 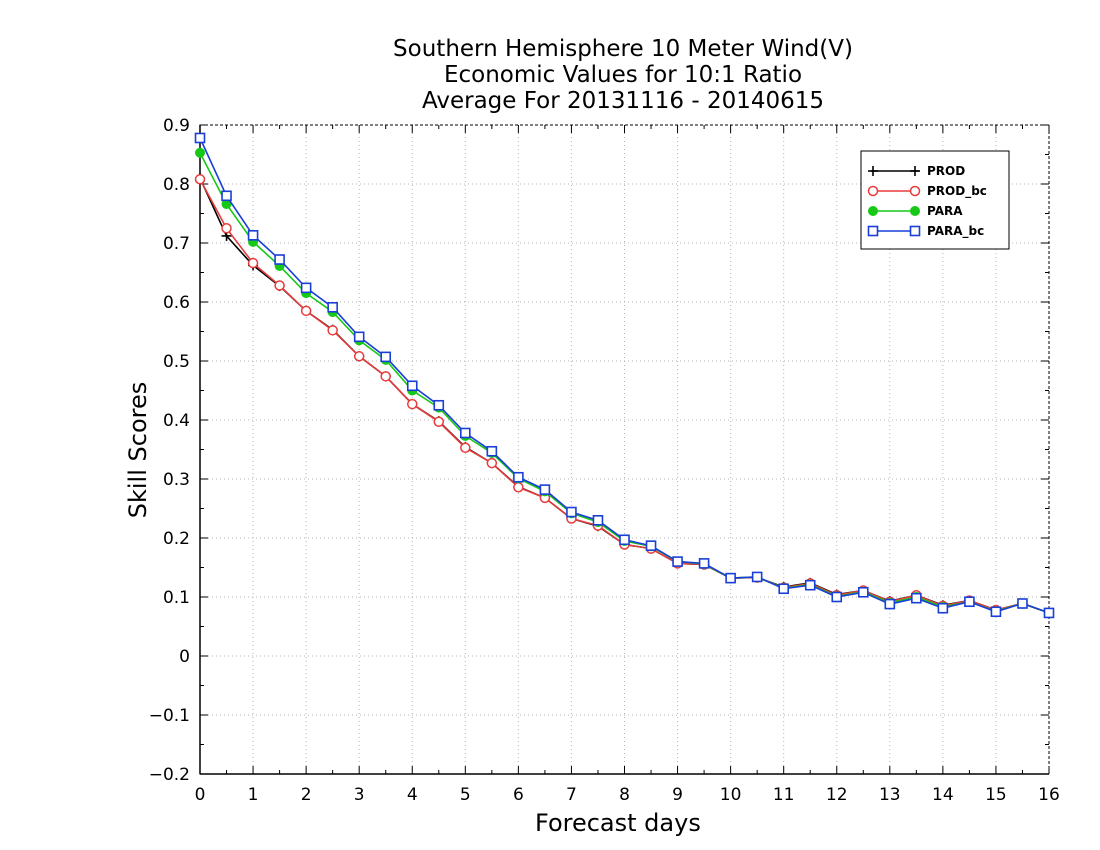 What do you see at coordinates (169, 716) in the screenshot?
I see `y-tick-label: −0.1` at bounding box center [169, 716].